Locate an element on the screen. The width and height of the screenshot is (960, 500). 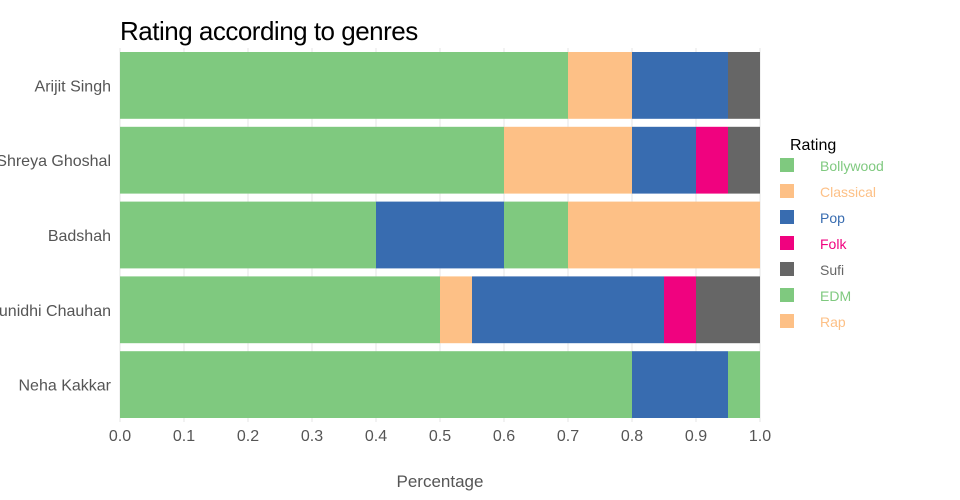
bar-arijit-singh-classical is located at coordinates (600, 85).